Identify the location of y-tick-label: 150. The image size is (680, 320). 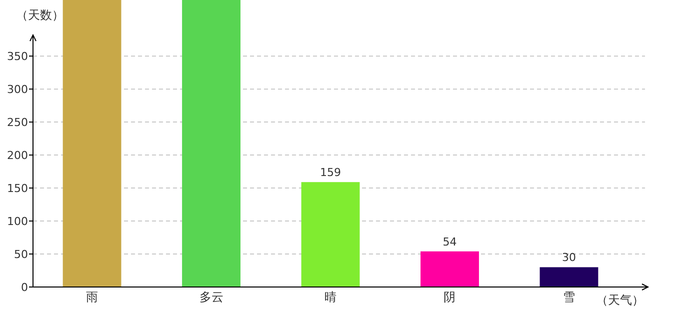
(17, 188).